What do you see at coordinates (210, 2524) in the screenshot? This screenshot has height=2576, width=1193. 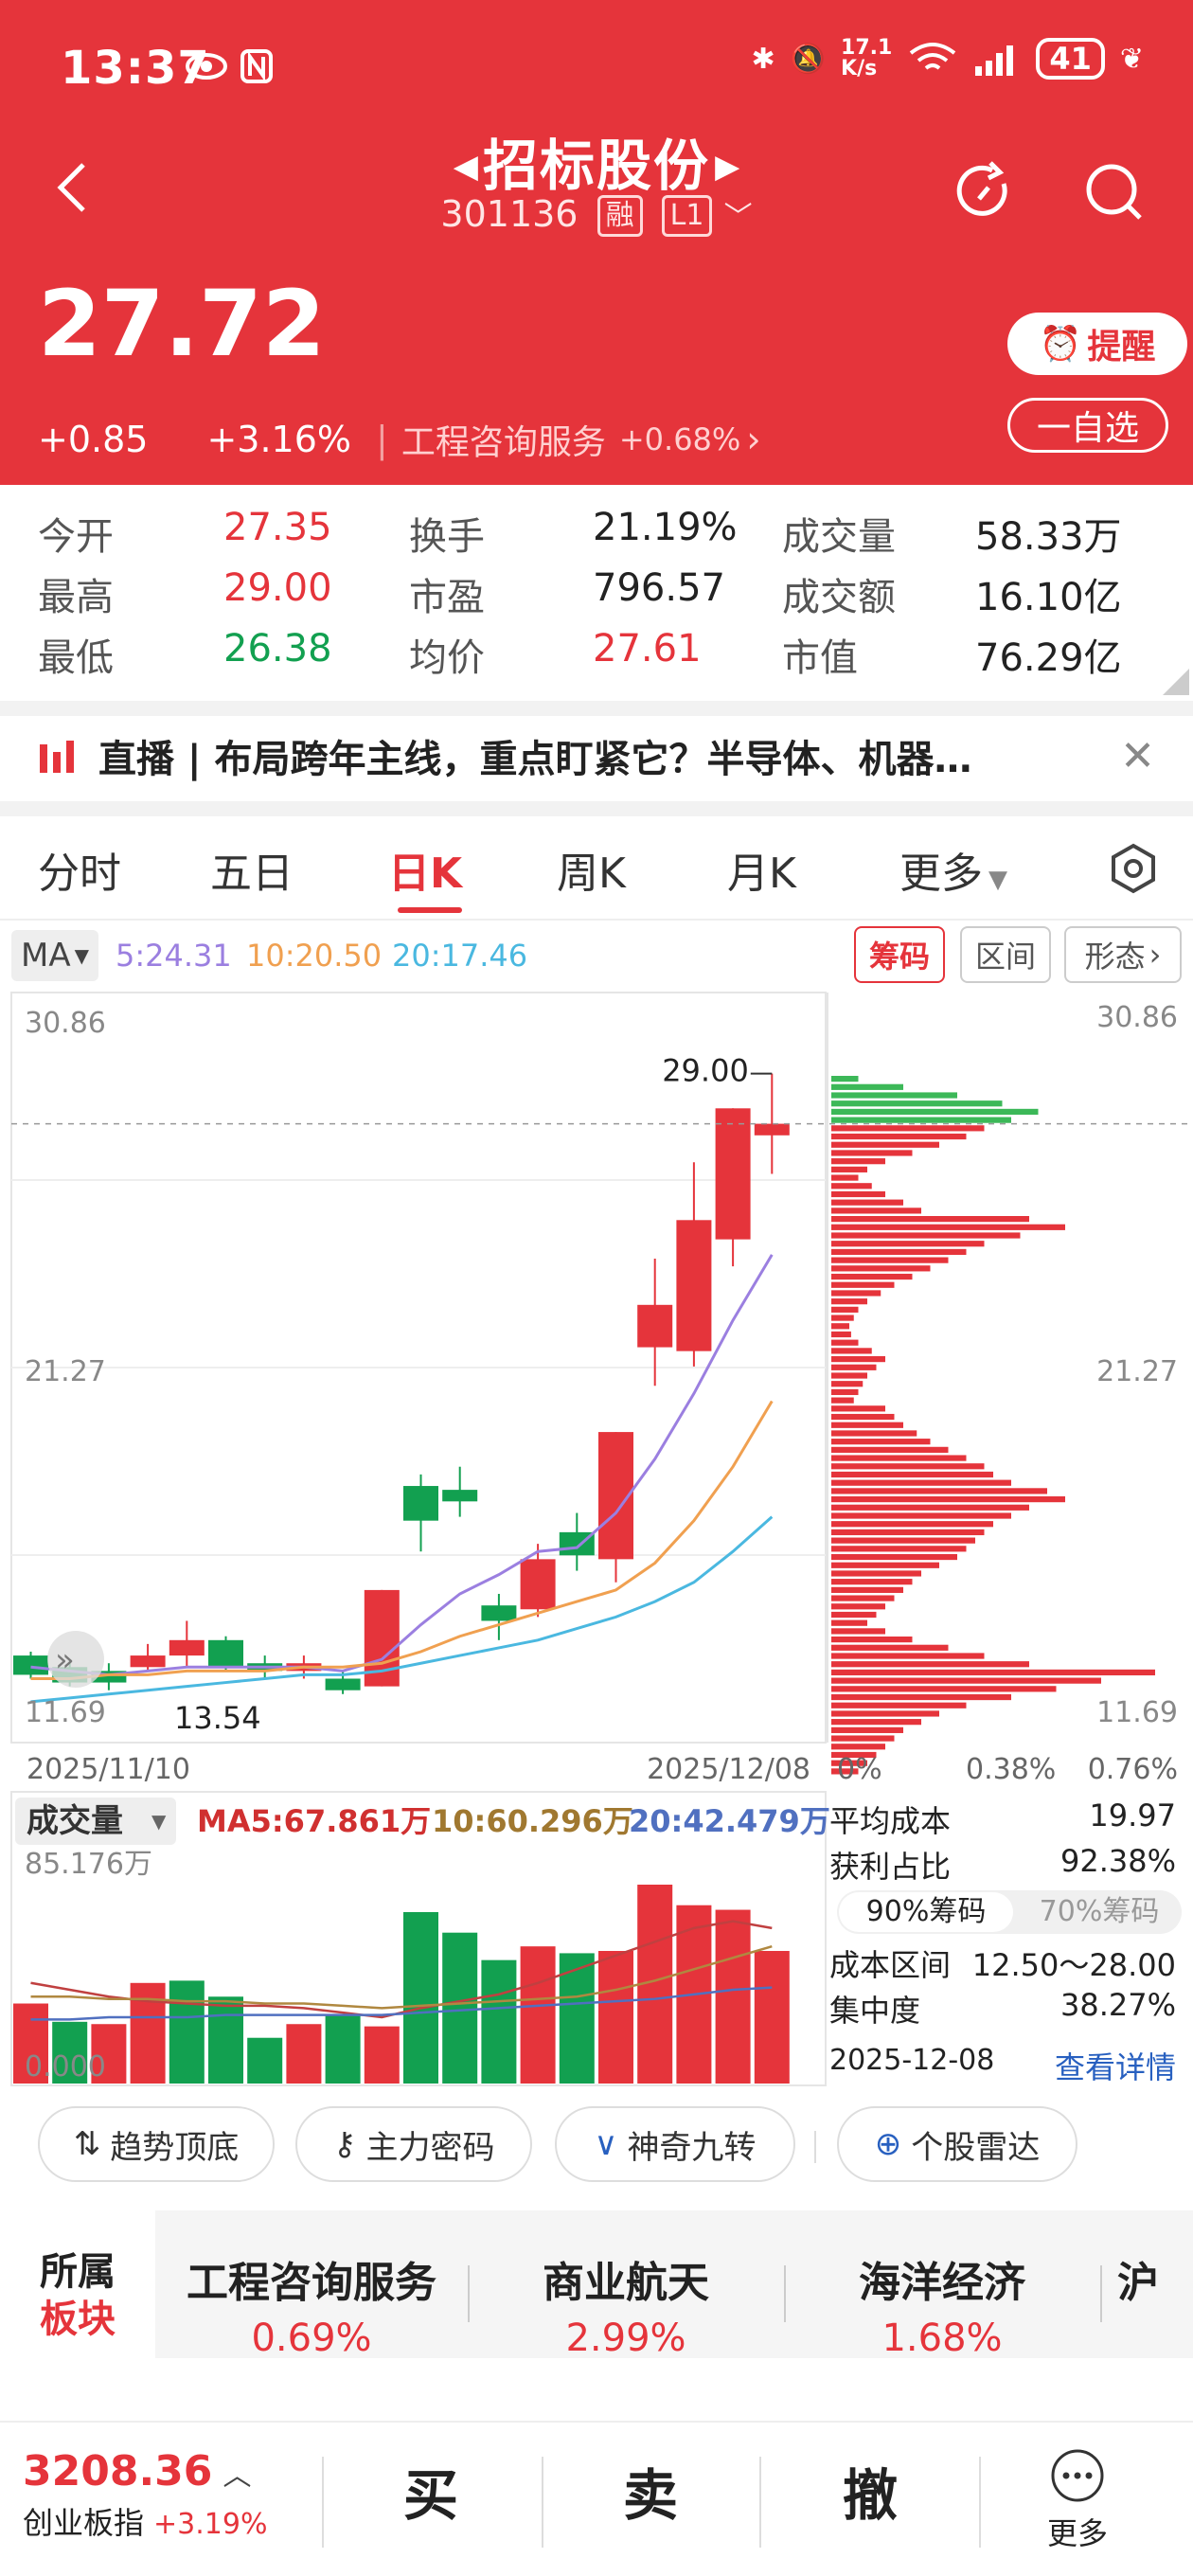 I see `index-pct: +3.19%` at bounding box center [210, 2524].